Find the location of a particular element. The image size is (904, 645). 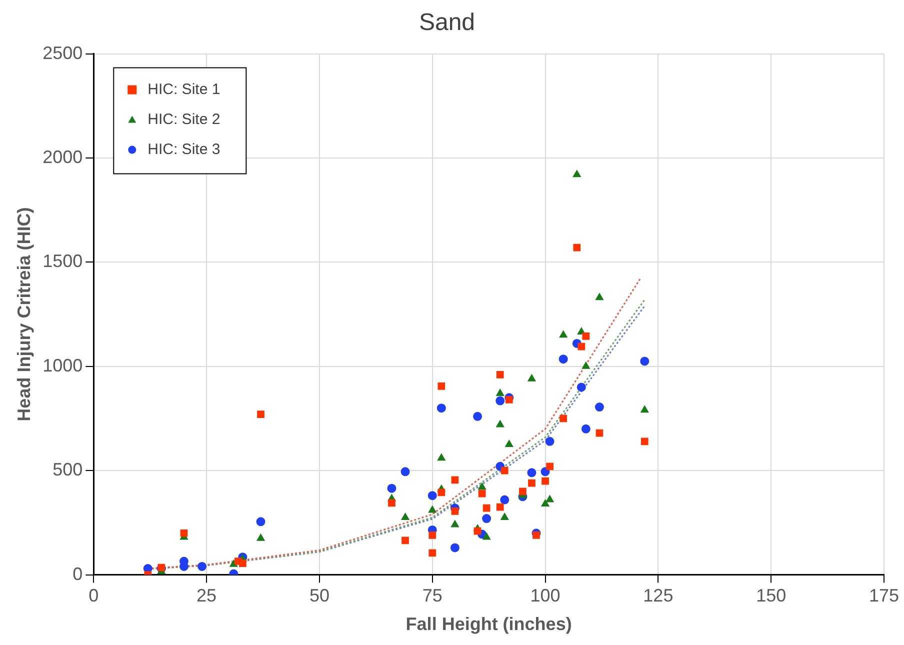

x-tick-label: 25 is located at coordinates (206, 596).